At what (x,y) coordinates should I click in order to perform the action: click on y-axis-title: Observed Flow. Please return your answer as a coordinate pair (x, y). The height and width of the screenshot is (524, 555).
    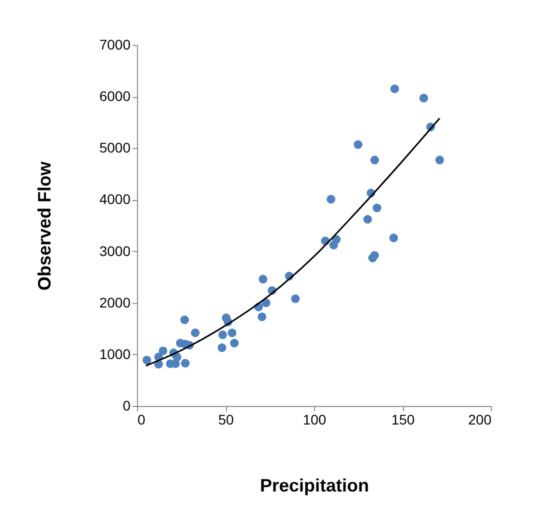
    Looking at the image, I should click on (44, 225).